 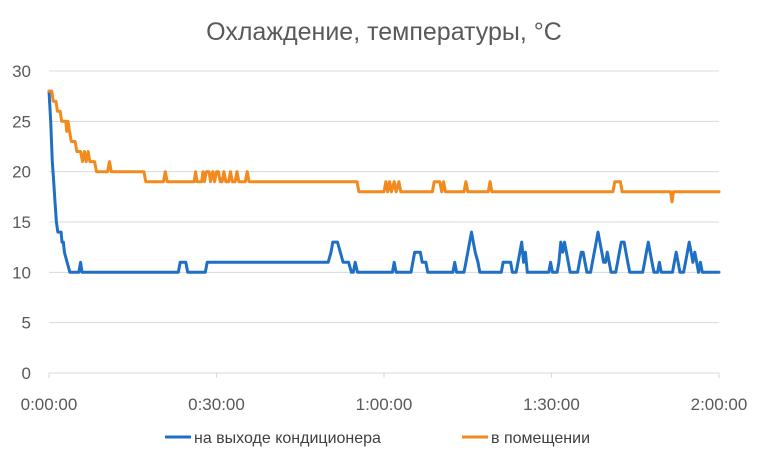 I want to click on legend-label: на выходе кондиционера, so click(x=287, y=438).